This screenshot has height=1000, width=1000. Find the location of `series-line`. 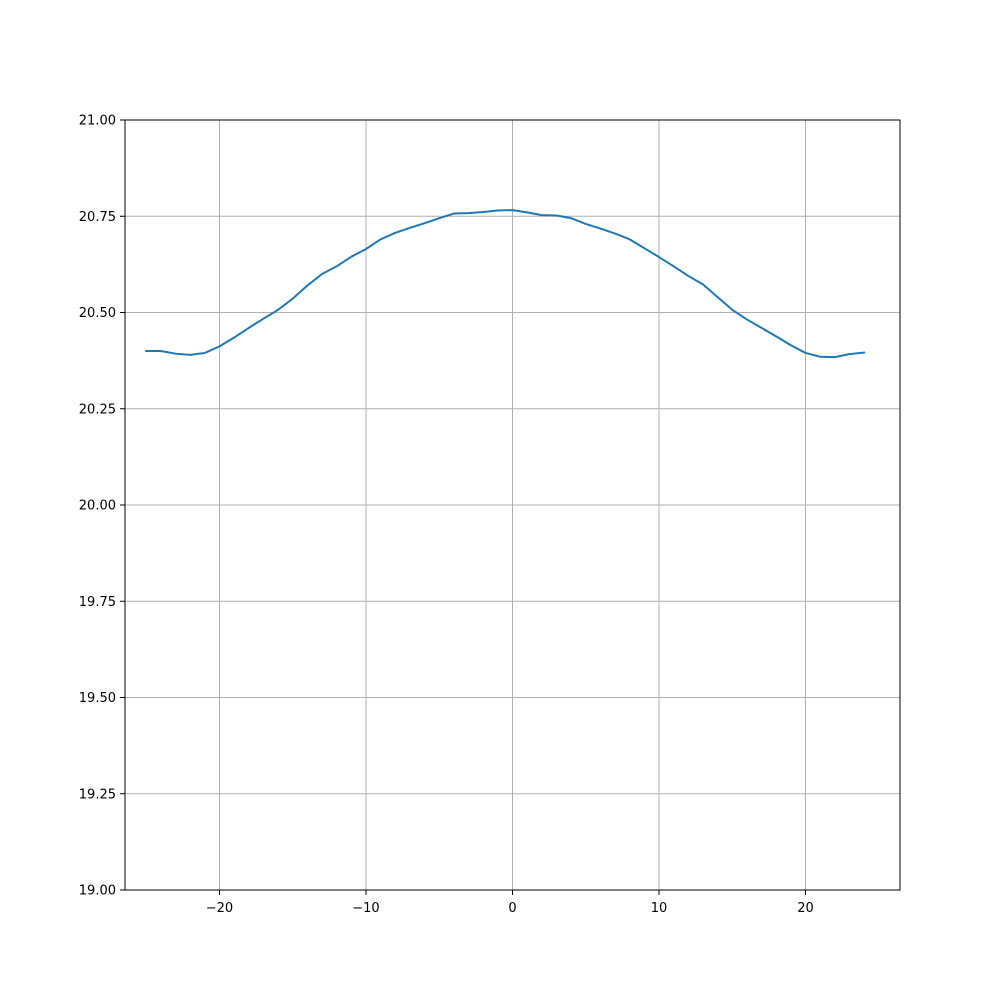

series-line is located at coordinates (505, 284).